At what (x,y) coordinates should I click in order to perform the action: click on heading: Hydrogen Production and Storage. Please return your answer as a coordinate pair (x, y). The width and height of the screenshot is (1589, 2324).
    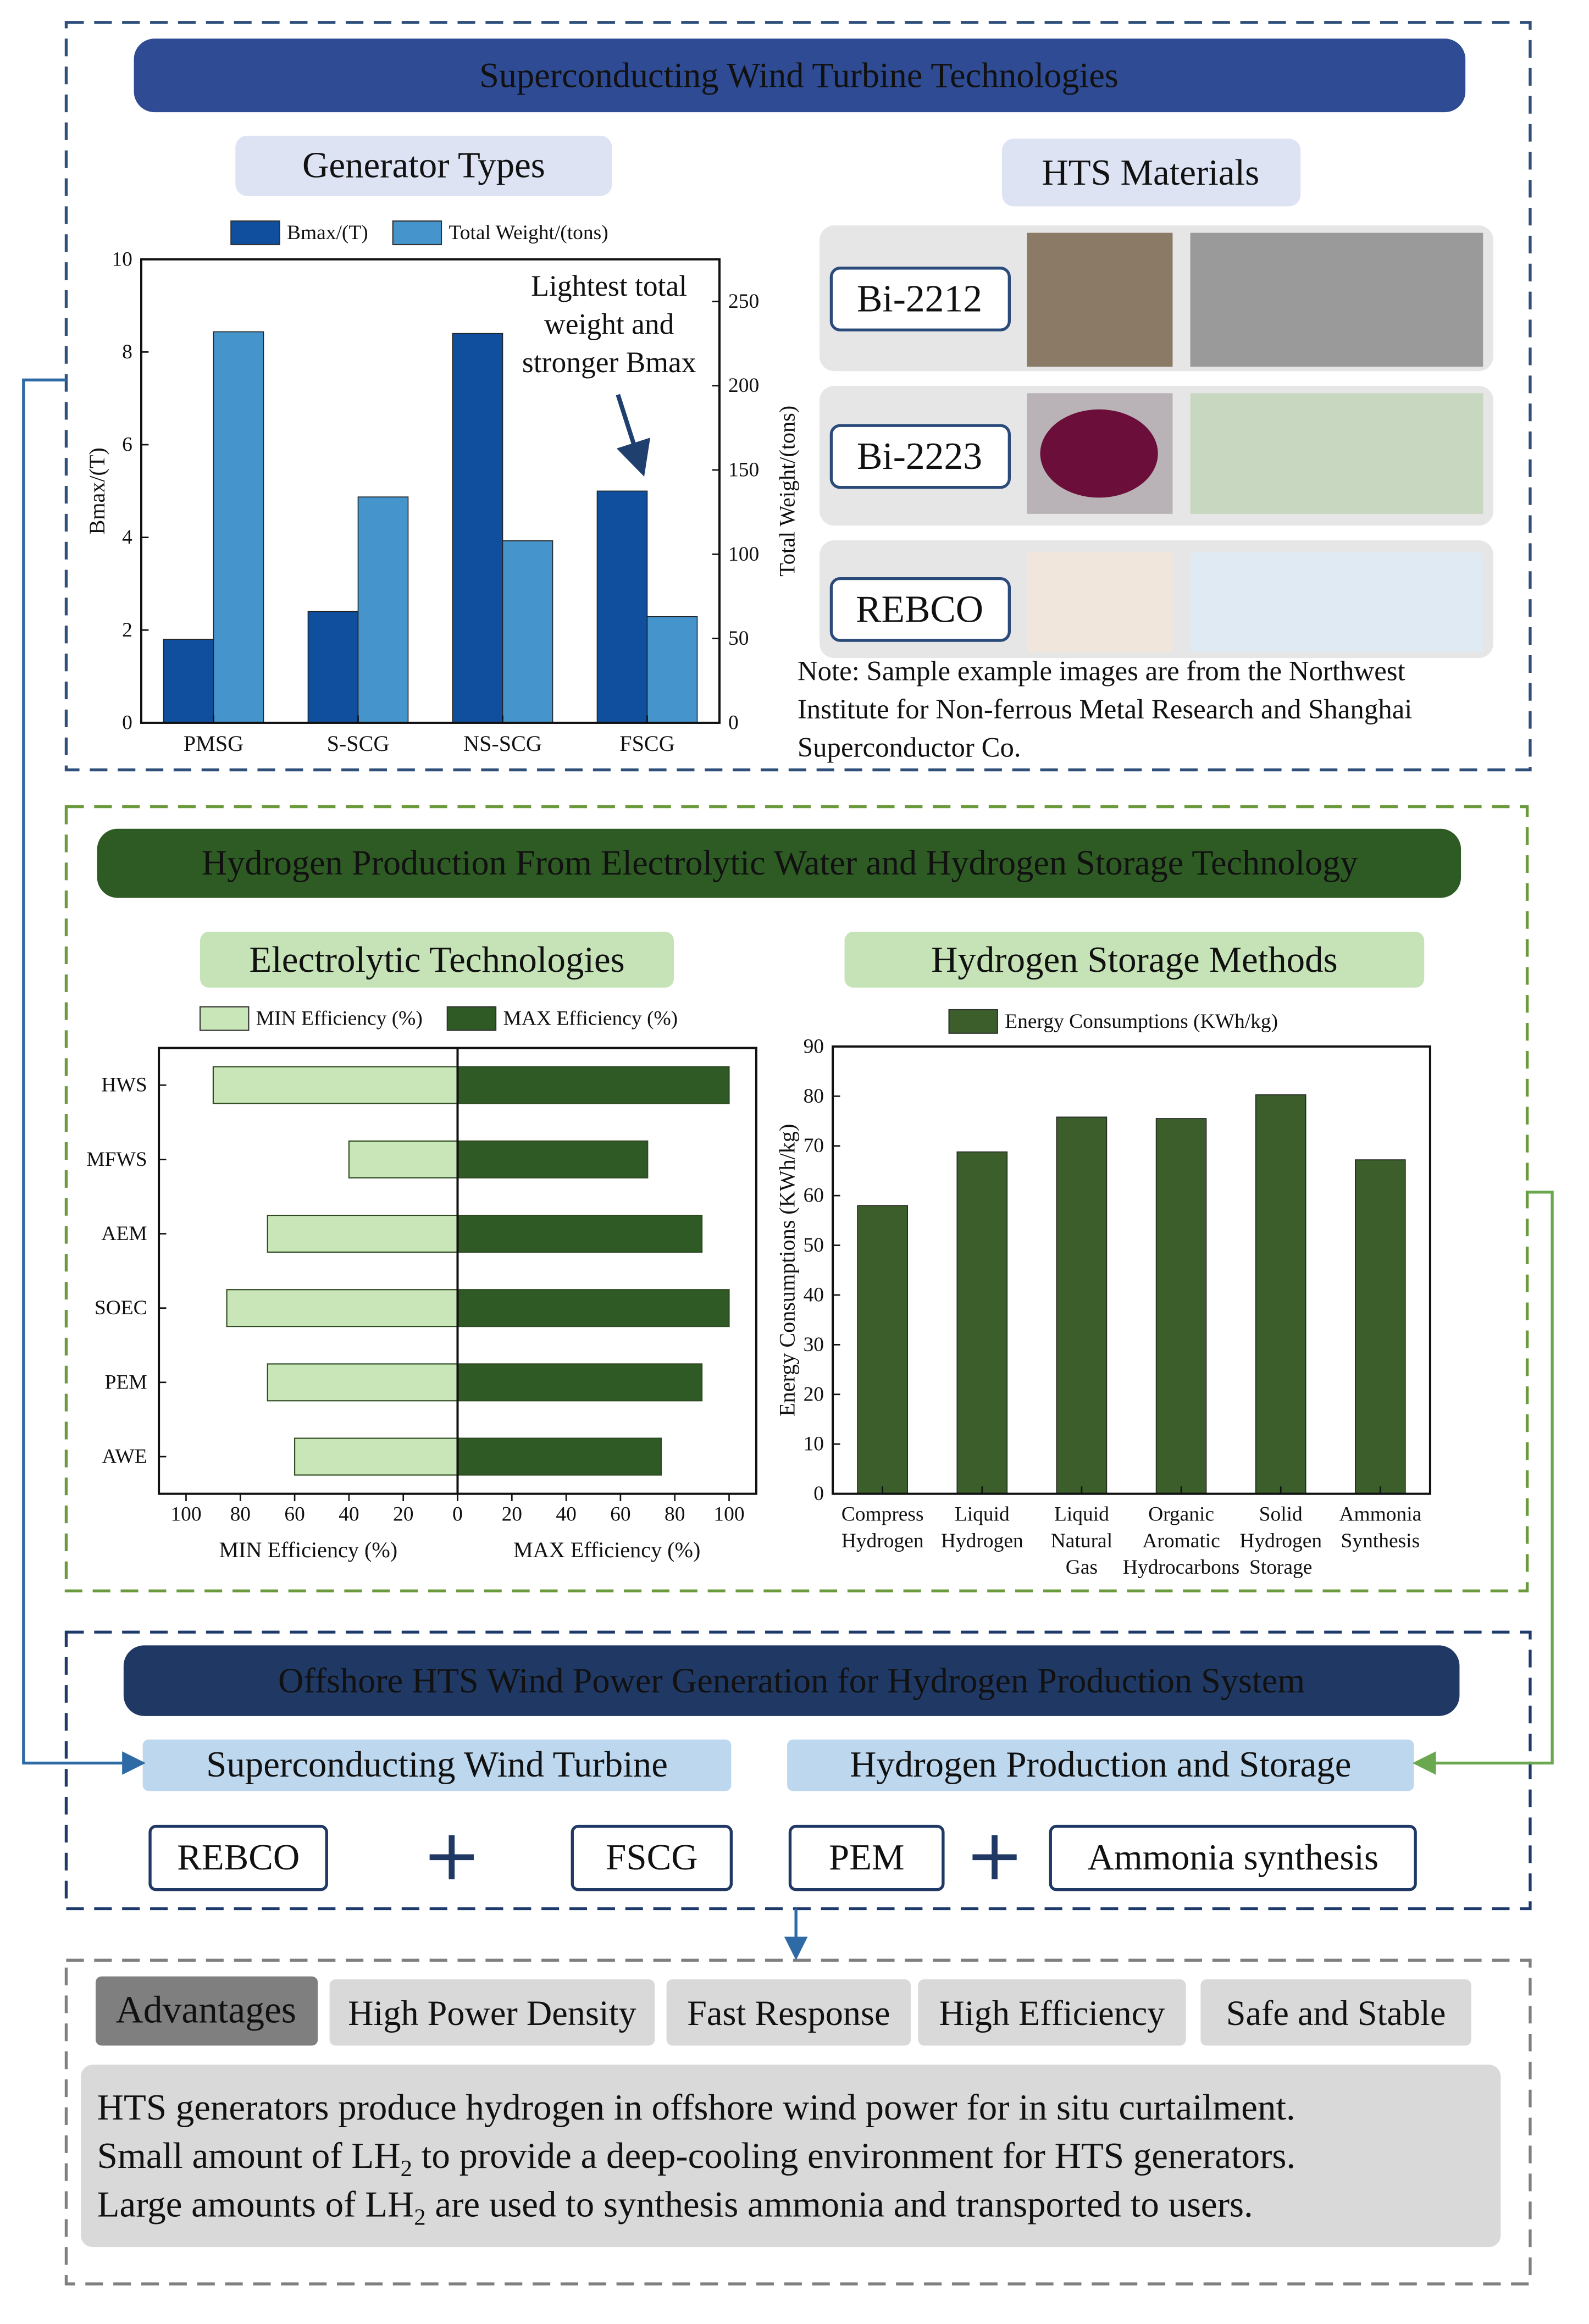
    Looking at the image, I should click on (1100, 1764).